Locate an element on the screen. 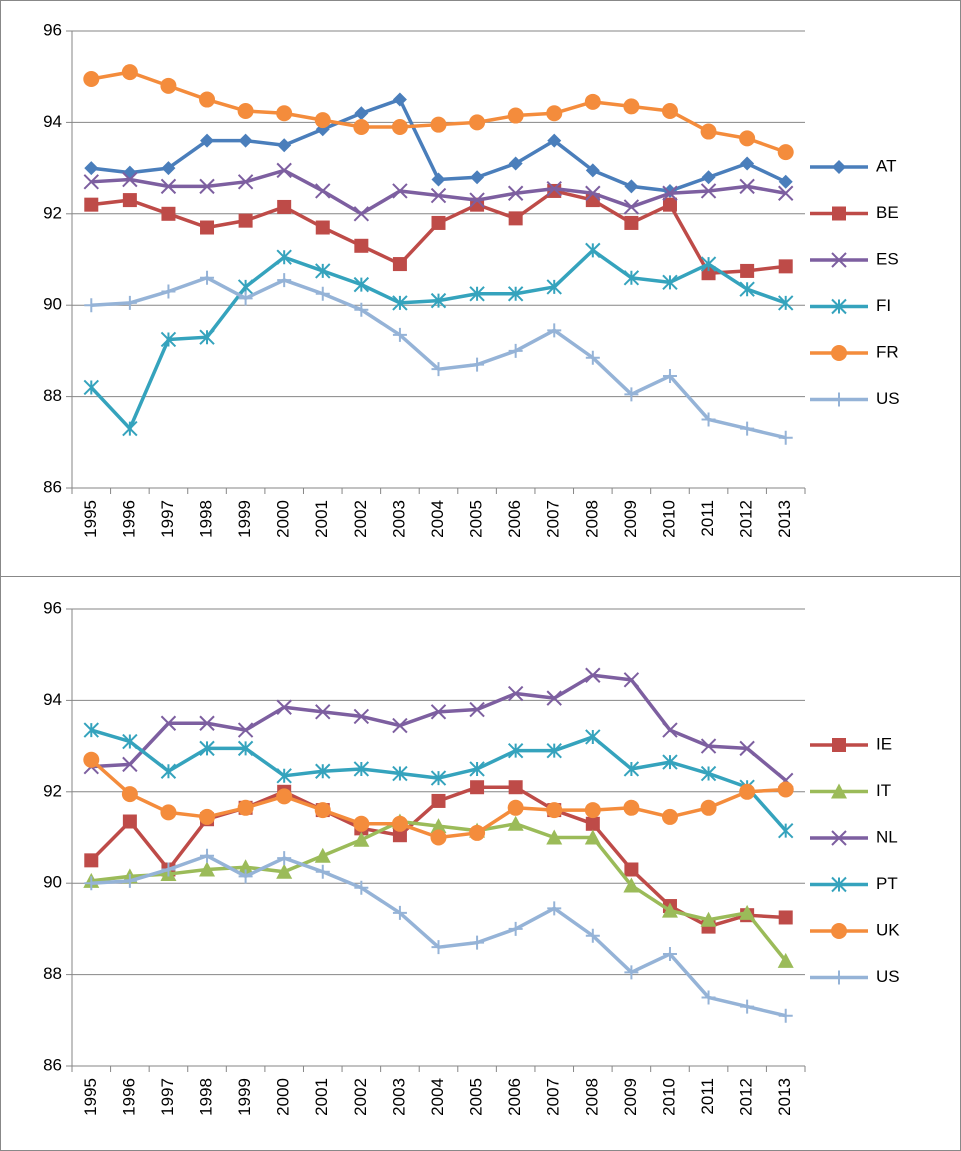 This screenshot has height=1151, width=961. legend-label: ES is located at coordinates (887, 258).